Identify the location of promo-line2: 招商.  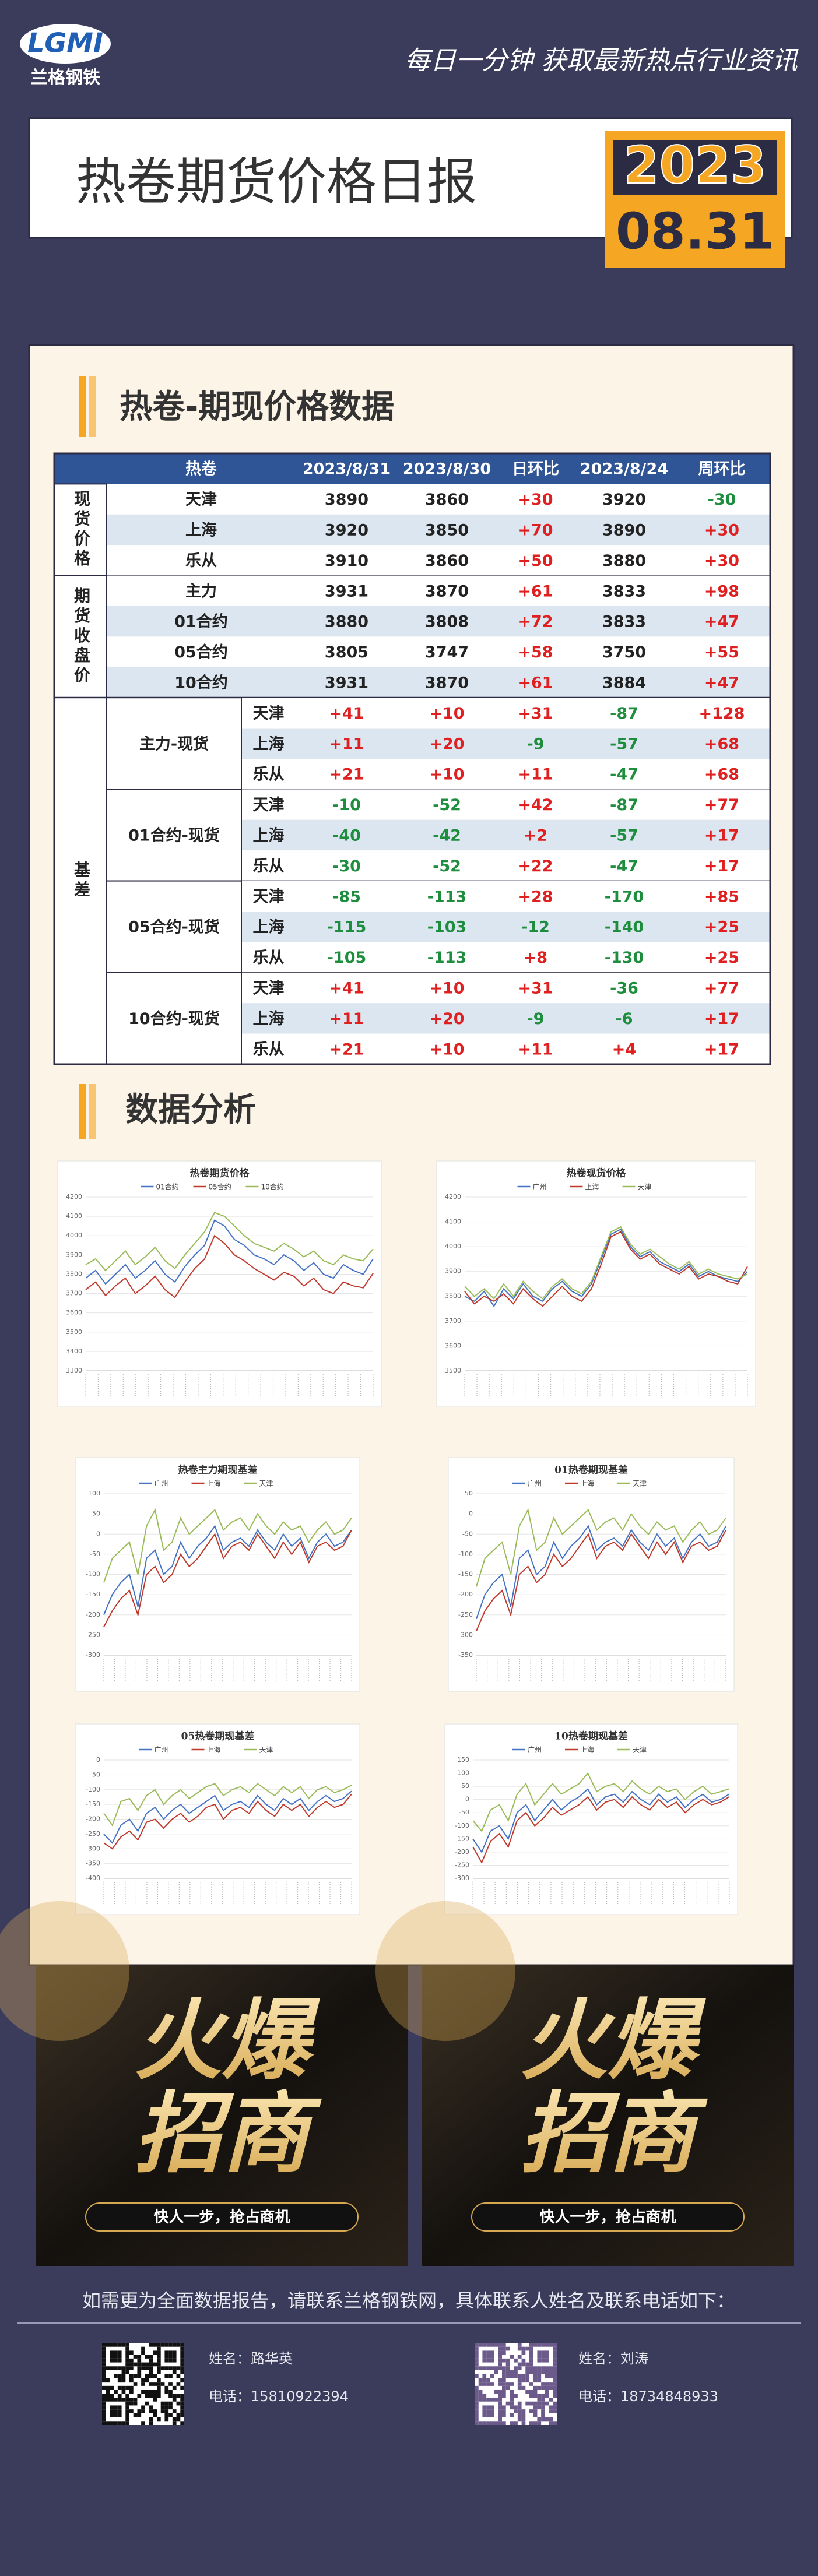
(614, 2135).